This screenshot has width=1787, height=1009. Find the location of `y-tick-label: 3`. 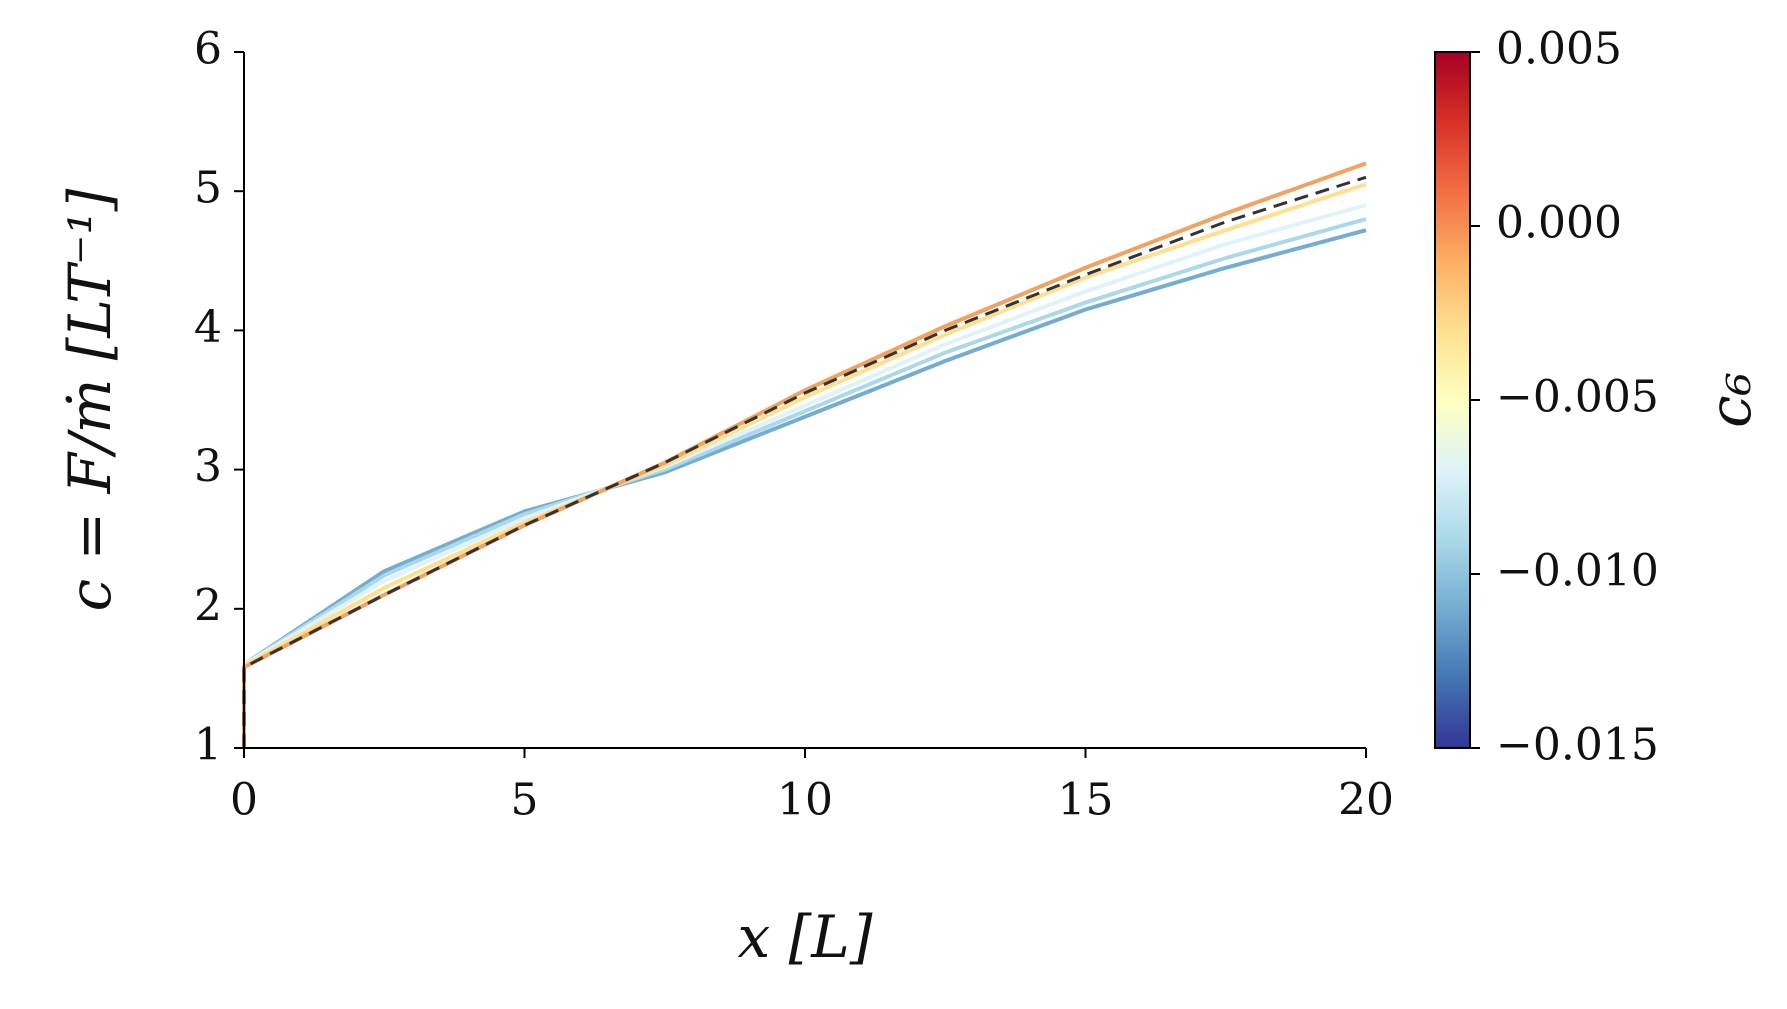

y-tick-label: 3 is located at coordinates (208, 466).